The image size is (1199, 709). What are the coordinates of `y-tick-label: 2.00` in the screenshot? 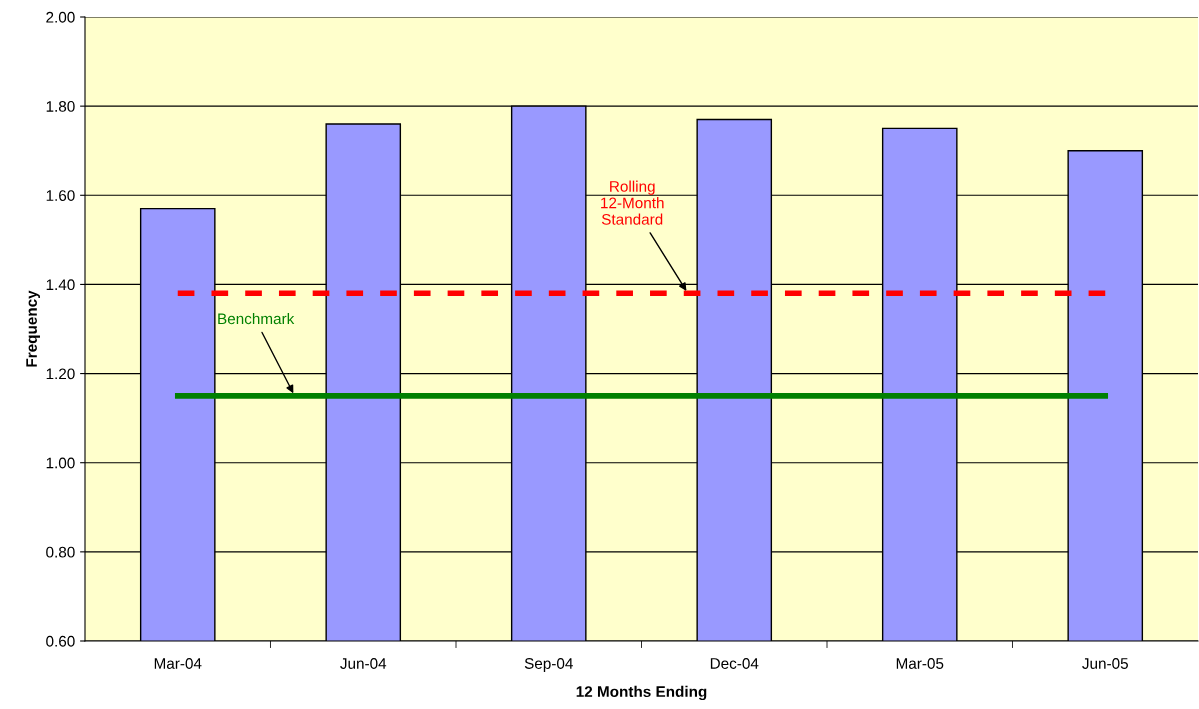 It's located at (60, 17).